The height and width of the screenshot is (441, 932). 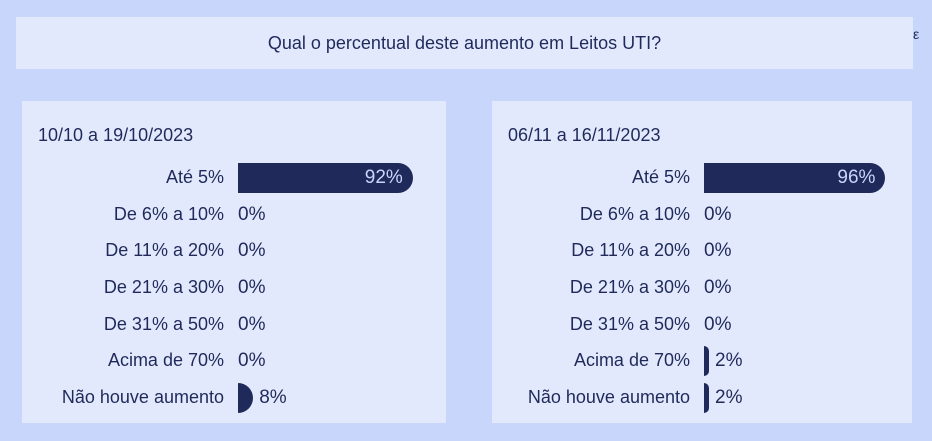 What do you see at coordinates (353, 399) in the screenshot?
I see `bar-area: 8%` at bounding box center [353, 399].